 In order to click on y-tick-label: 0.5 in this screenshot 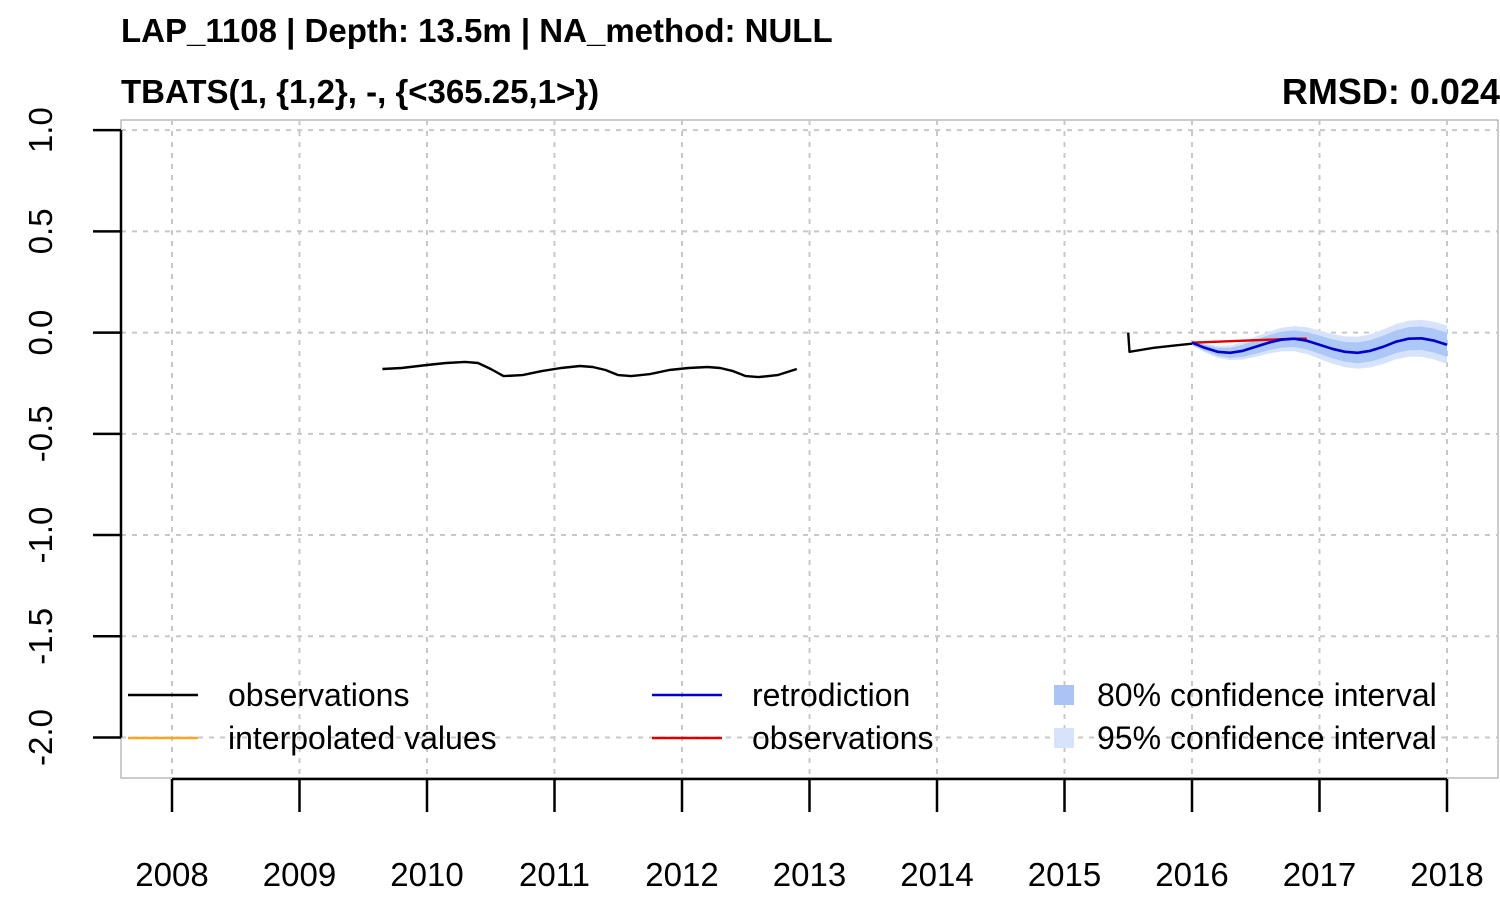, I will do `click(40, 231)`.